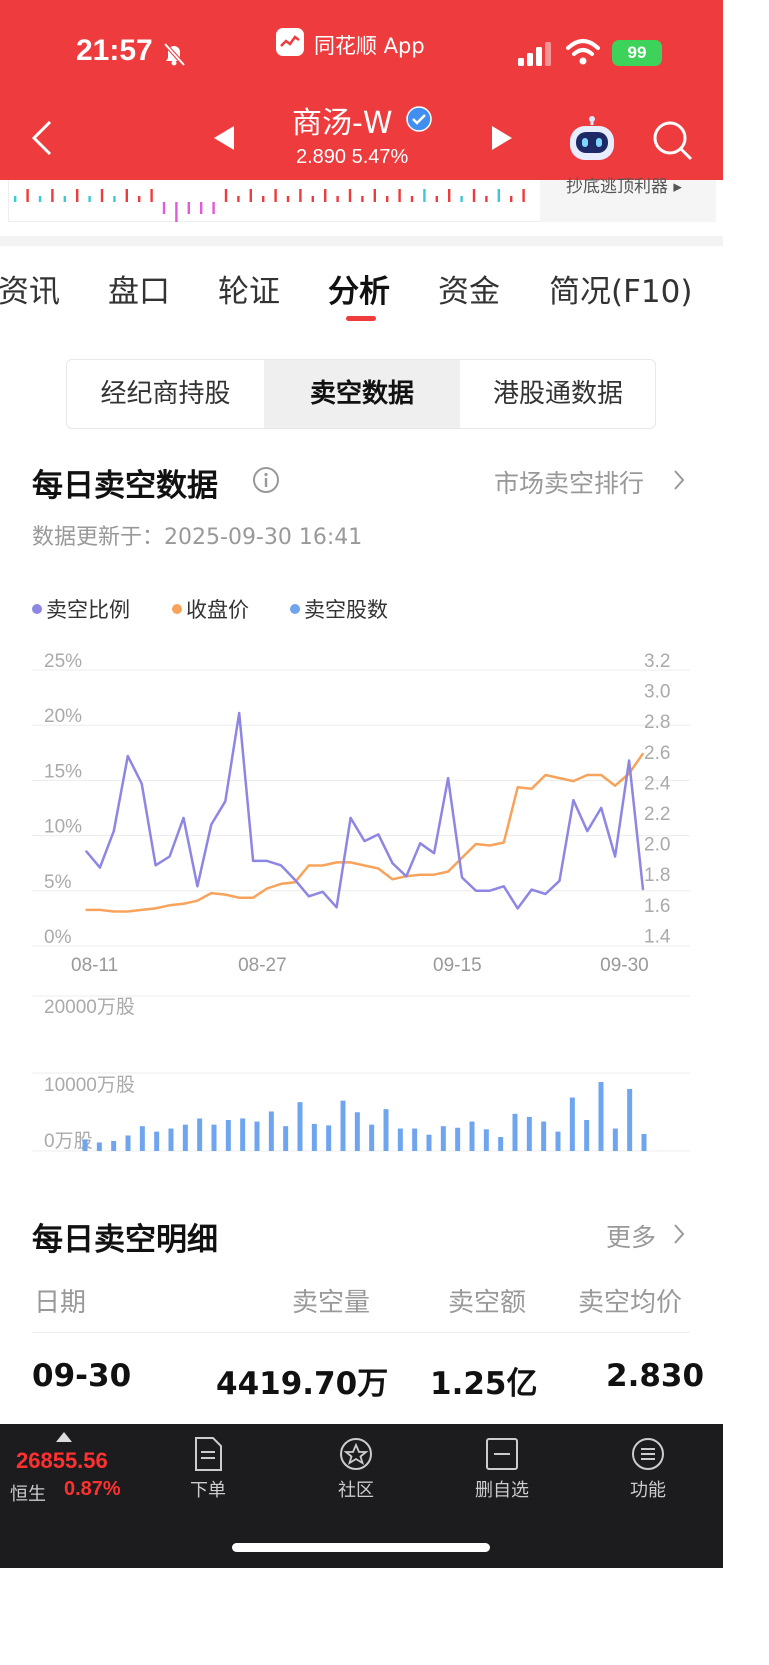 This screenshot has width=769, height=1665. Describe the element at coordinates (469, 292) in the screenshot. I see `tab-funds: 资金` at that location.